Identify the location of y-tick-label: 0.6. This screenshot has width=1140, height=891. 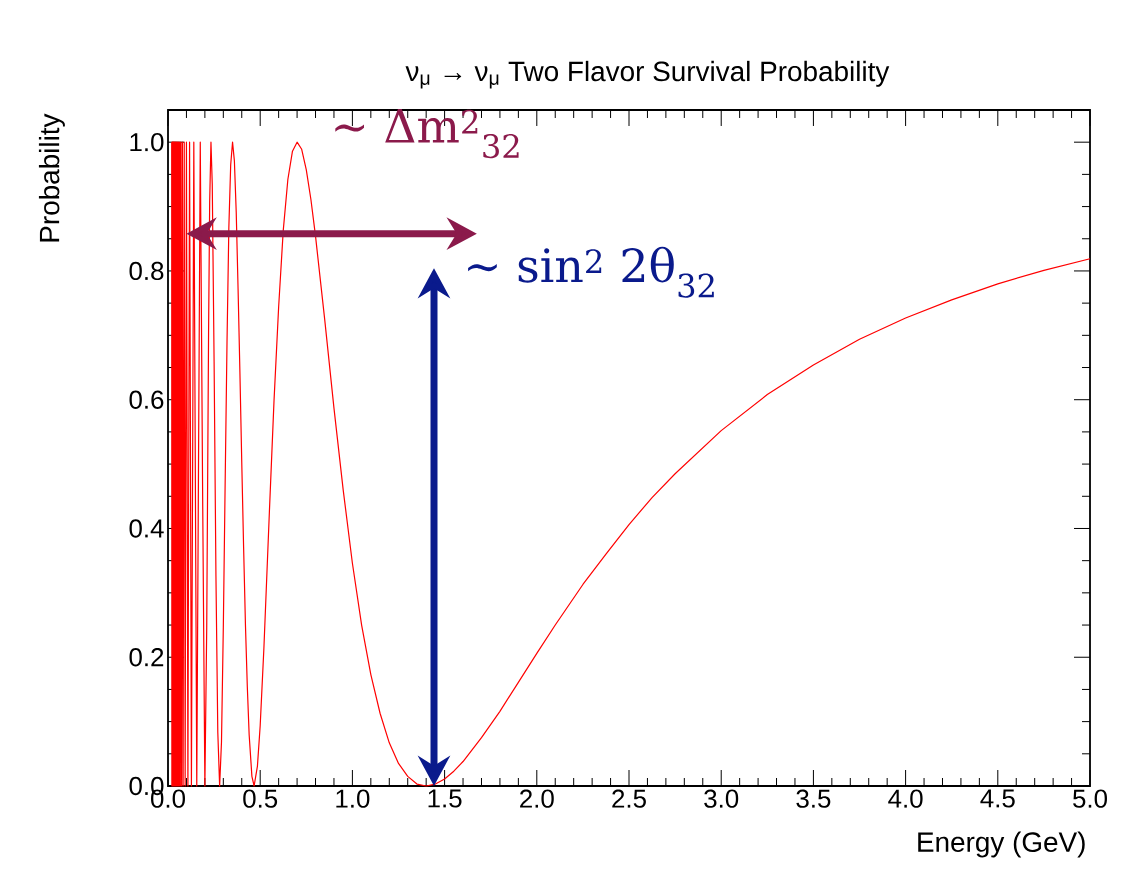
(146, 399).